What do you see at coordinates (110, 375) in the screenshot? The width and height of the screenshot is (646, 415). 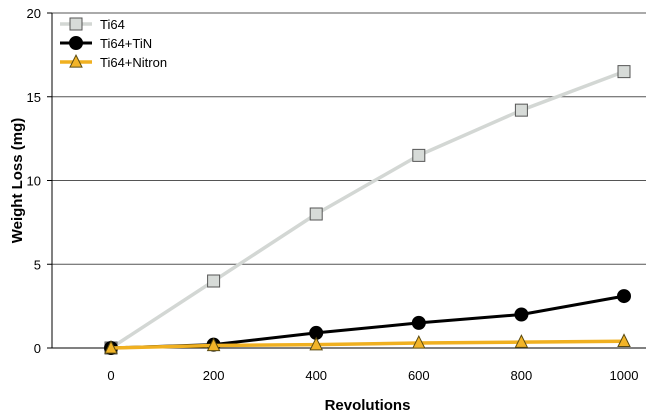 I see `x-tick-label: 0` at bounding box center [110, 375].